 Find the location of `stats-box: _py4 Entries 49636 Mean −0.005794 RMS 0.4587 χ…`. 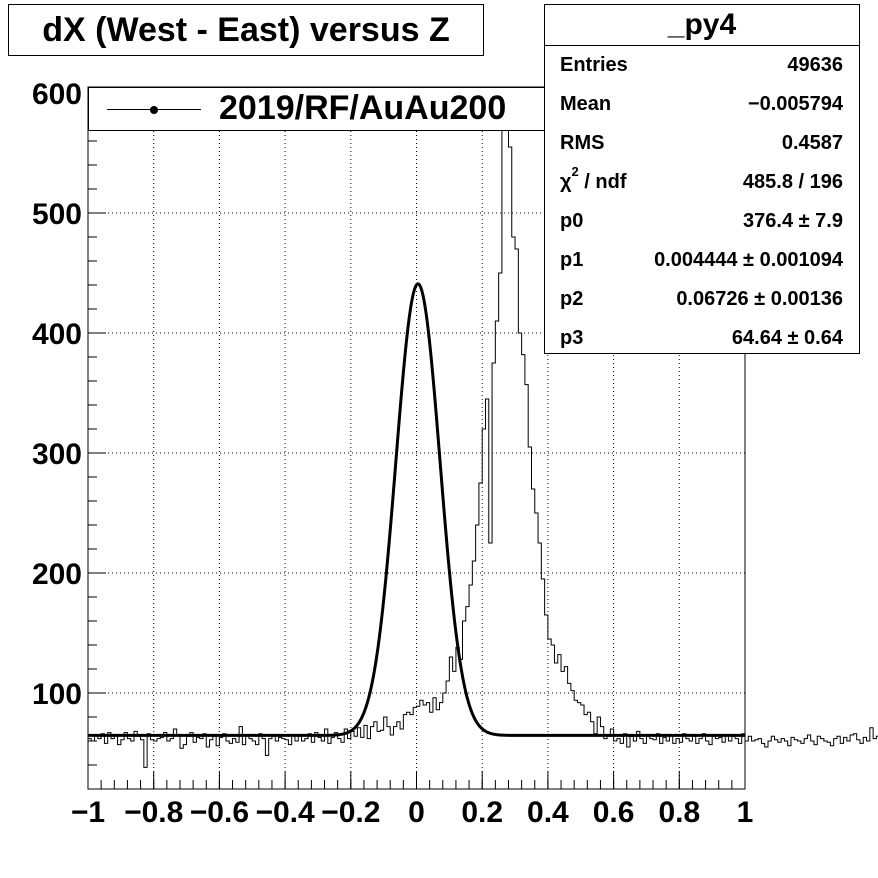

stats-box: _py4 Entries 49636 Mean −0.005794 RMS 0.4587 χ… is located at coordinates (702, 179).